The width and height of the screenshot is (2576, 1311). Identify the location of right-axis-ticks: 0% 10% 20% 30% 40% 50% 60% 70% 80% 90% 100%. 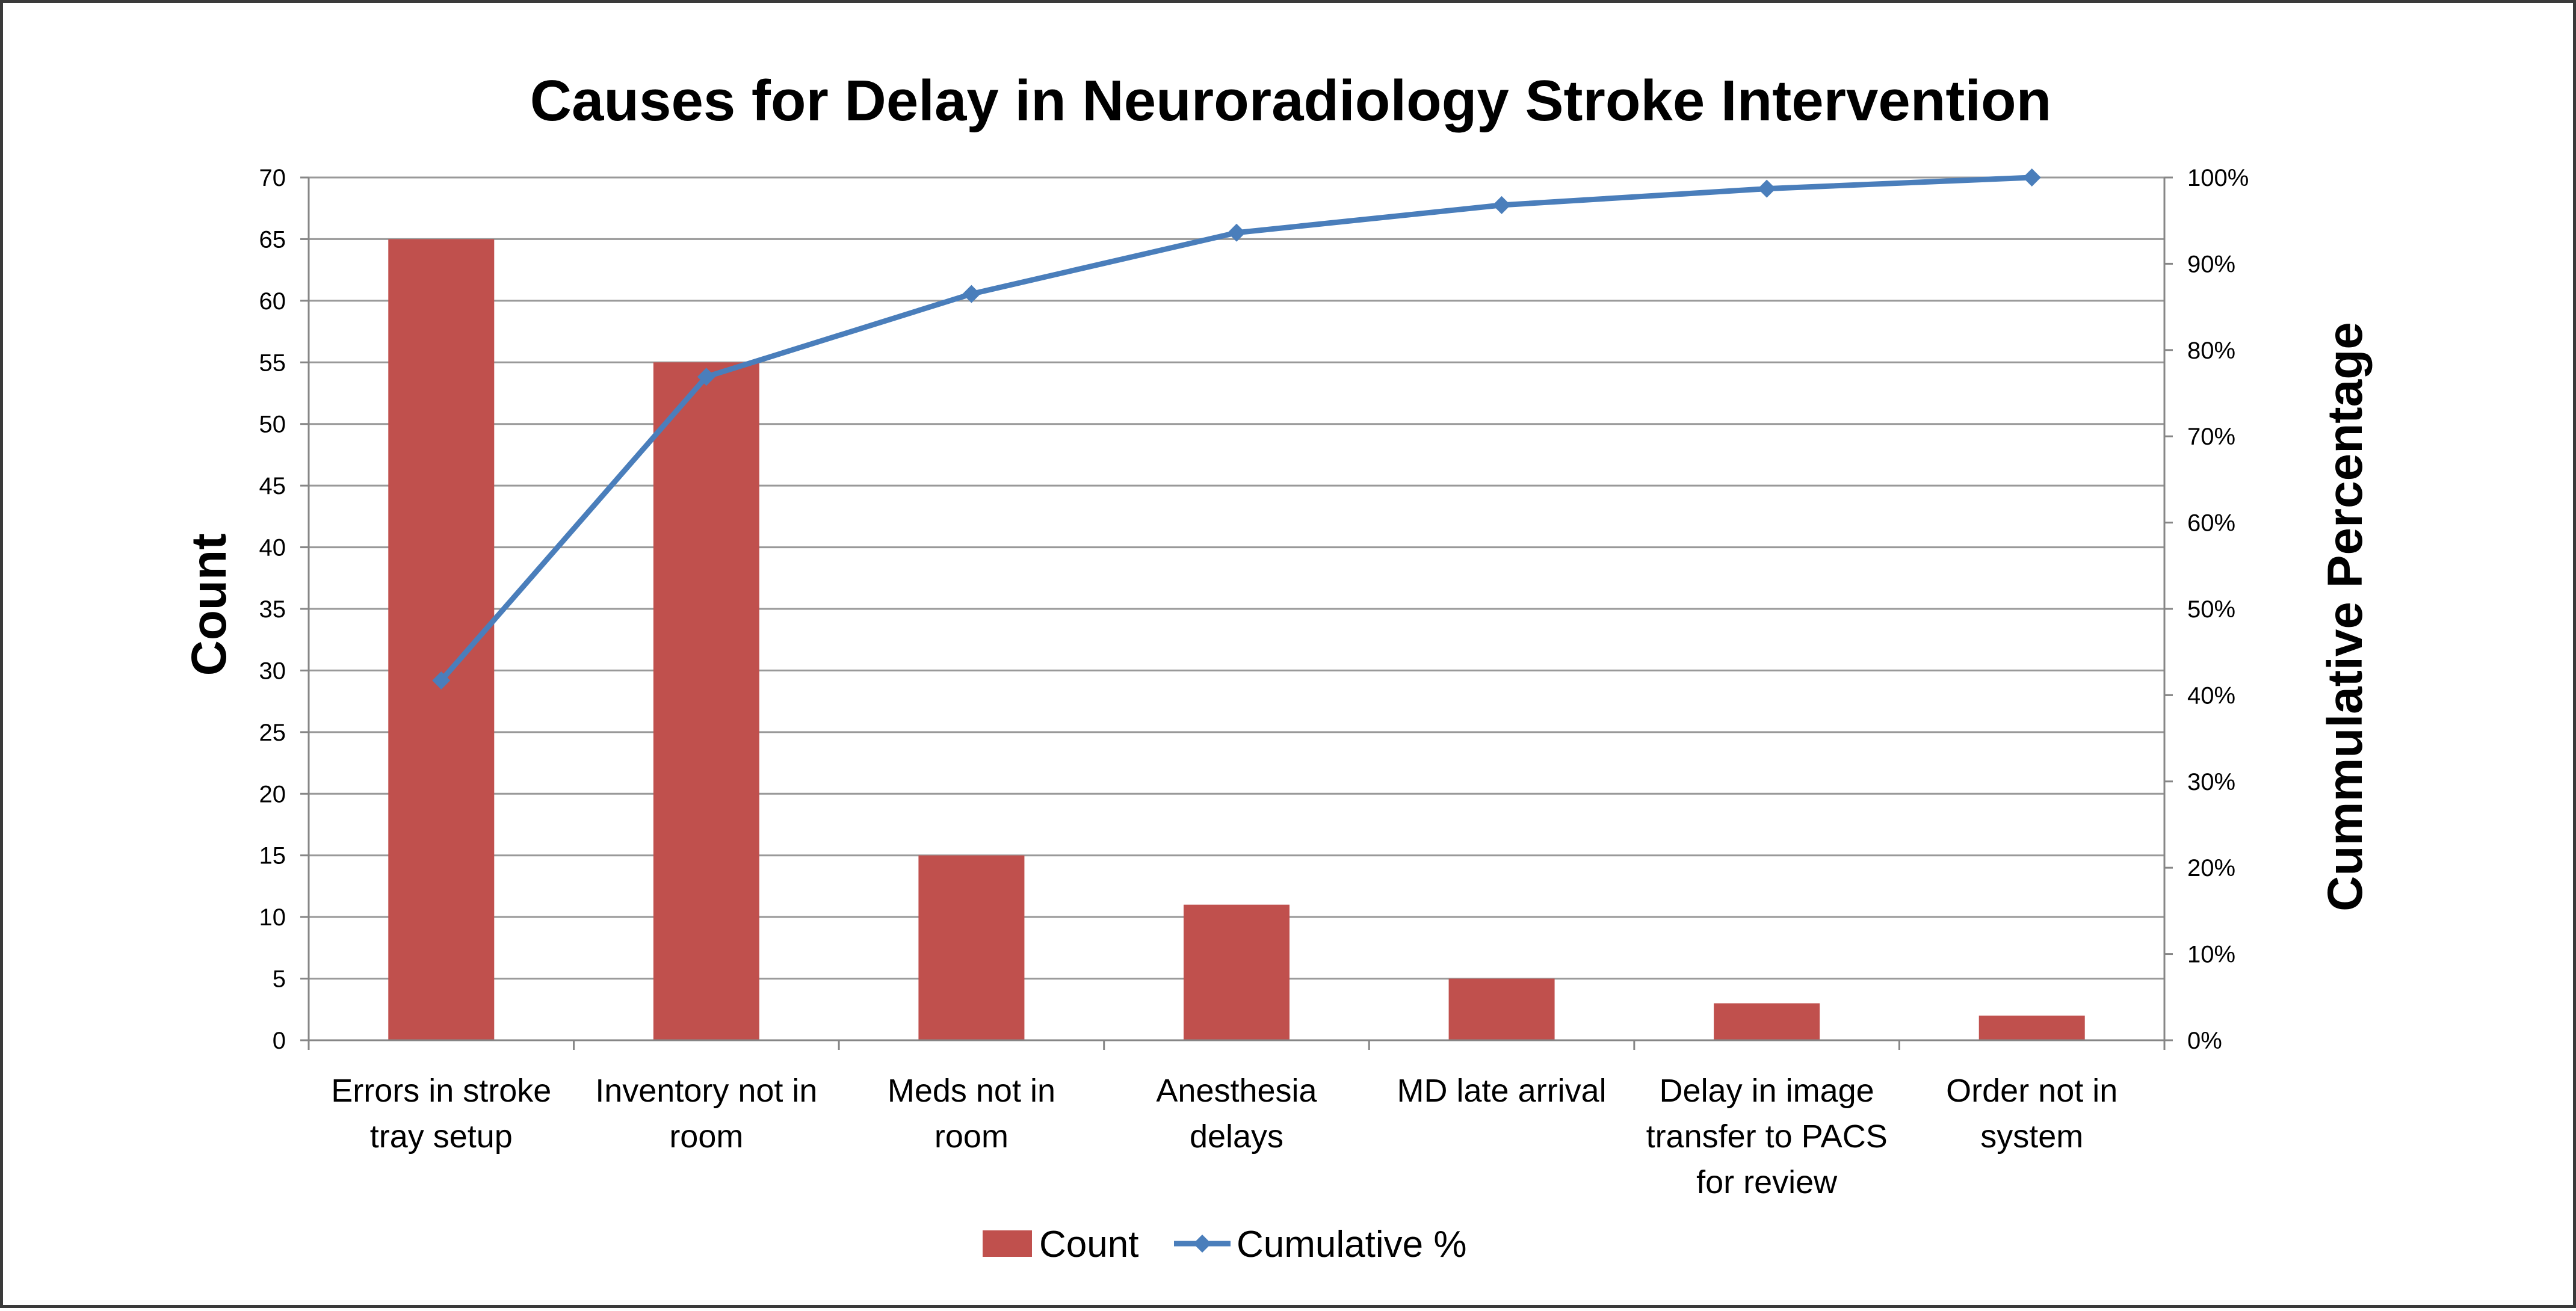
(2206, 609).